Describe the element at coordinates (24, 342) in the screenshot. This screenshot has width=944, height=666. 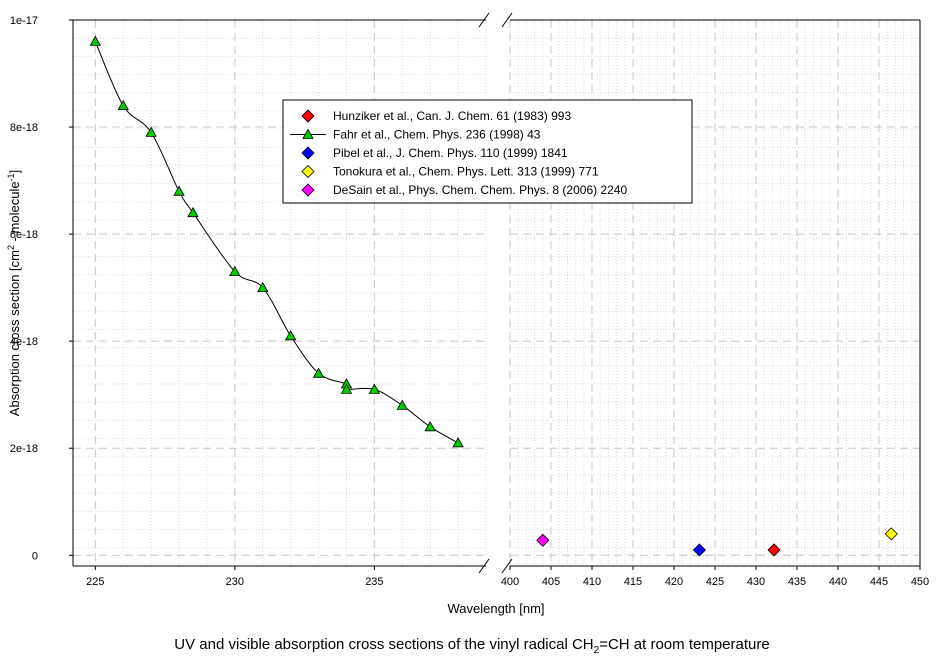
I see `y-tick-label: 4e-18` at that location.